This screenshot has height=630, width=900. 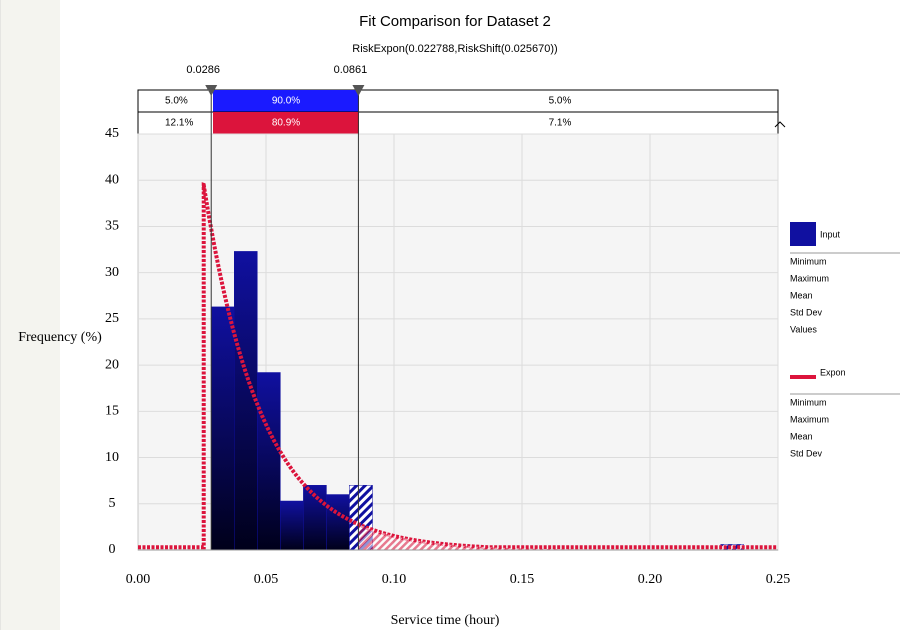 I want to click on x-tick-label: 0.05, so click(x=266, y=579).